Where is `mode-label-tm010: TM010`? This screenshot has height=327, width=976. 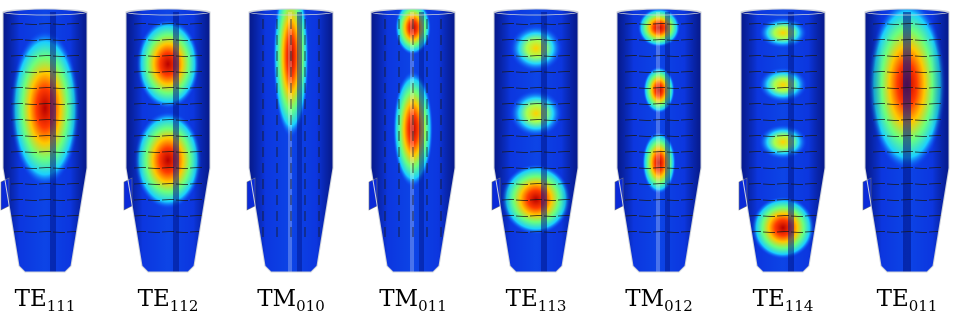
mode-label-tm010: TM010 is located at coordinates (291, 300).